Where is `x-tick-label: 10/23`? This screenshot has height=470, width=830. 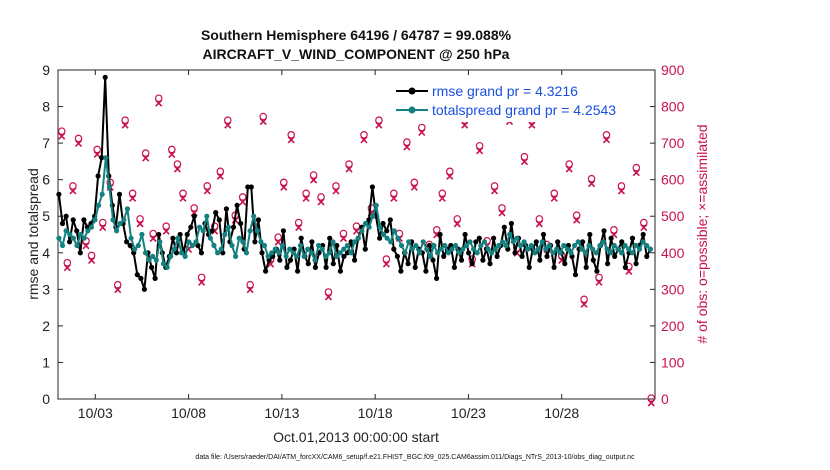
x-tick-label: 10/23 is located at coordinates (468, 413).